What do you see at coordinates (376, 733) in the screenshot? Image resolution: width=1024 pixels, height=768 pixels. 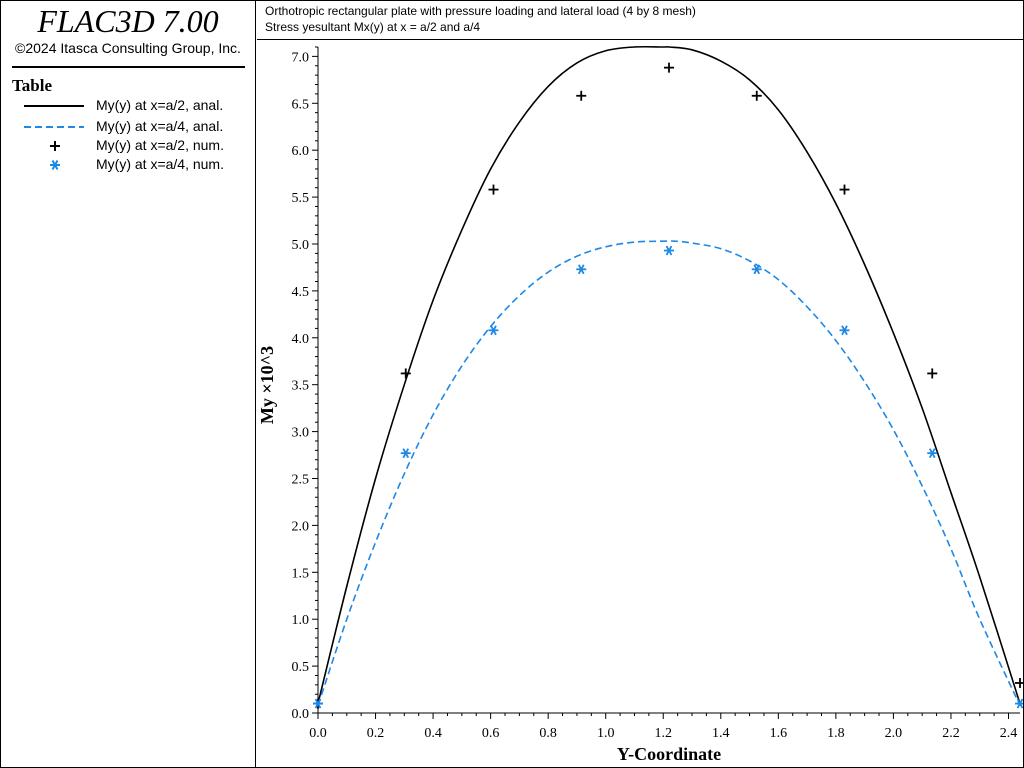 I see `x-tick-label: 0.2` at bounding box center [376, 733].